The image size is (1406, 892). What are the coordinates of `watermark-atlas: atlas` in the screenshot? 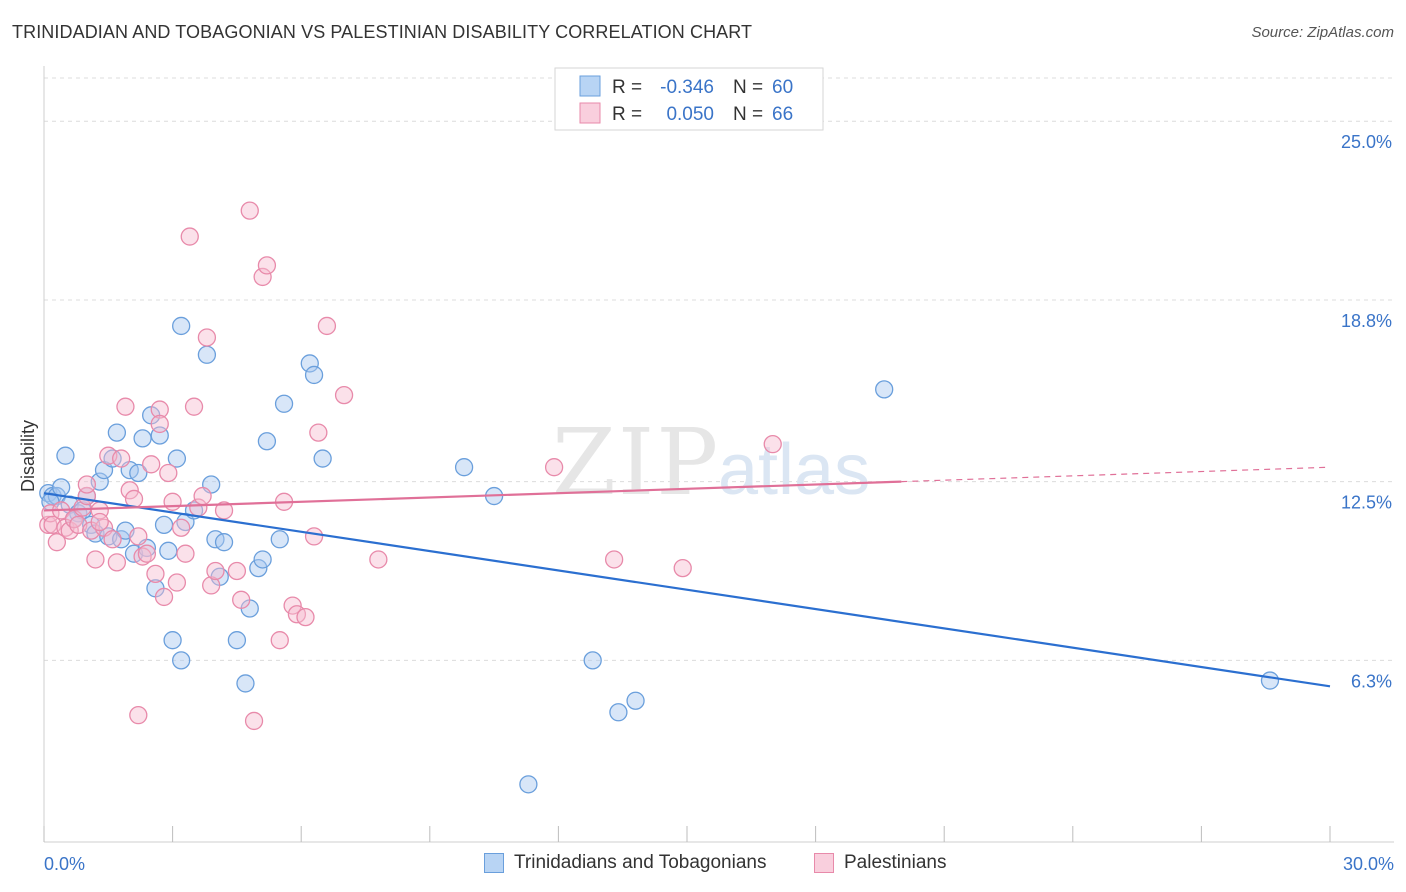 It's located at (794, 470).